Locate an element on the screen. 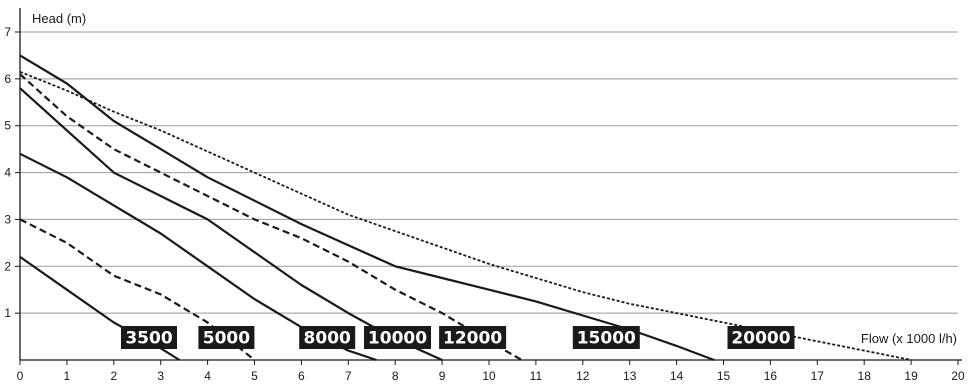  x-axis-label: Flow (x 1000 l/h) is located at coordinates (909, 338).